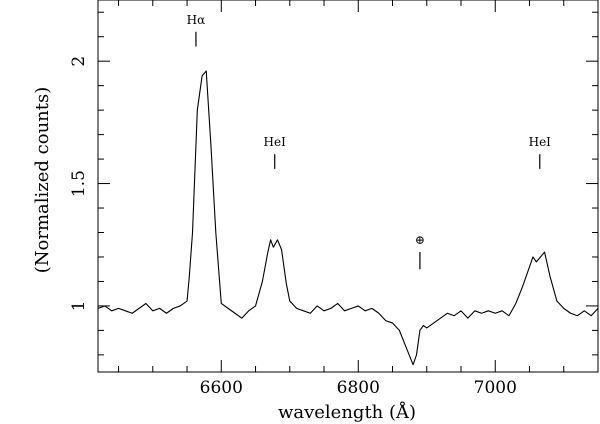 This screenshot has height=424, width=600. I want to click on x-tick-label: 7000, so click(495, 388).